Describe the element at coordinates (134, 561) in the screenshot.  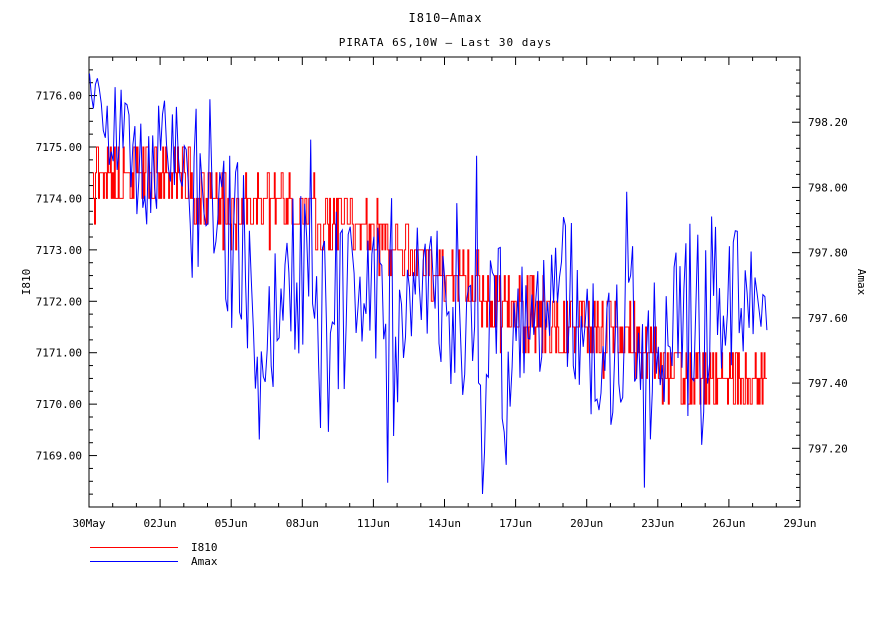
I see `legend-line-amax` at that location.